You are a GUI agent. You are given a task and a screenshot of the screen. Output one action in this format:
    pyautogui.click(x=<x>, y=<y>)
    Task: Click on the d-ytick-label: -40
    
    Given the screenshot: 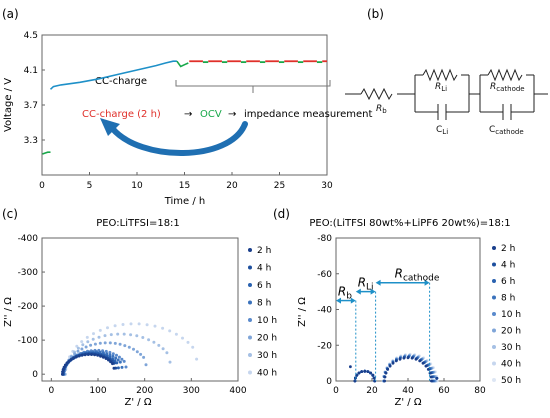 What is the action you would take?
    pyautogui.click(x=324, y=311)
    